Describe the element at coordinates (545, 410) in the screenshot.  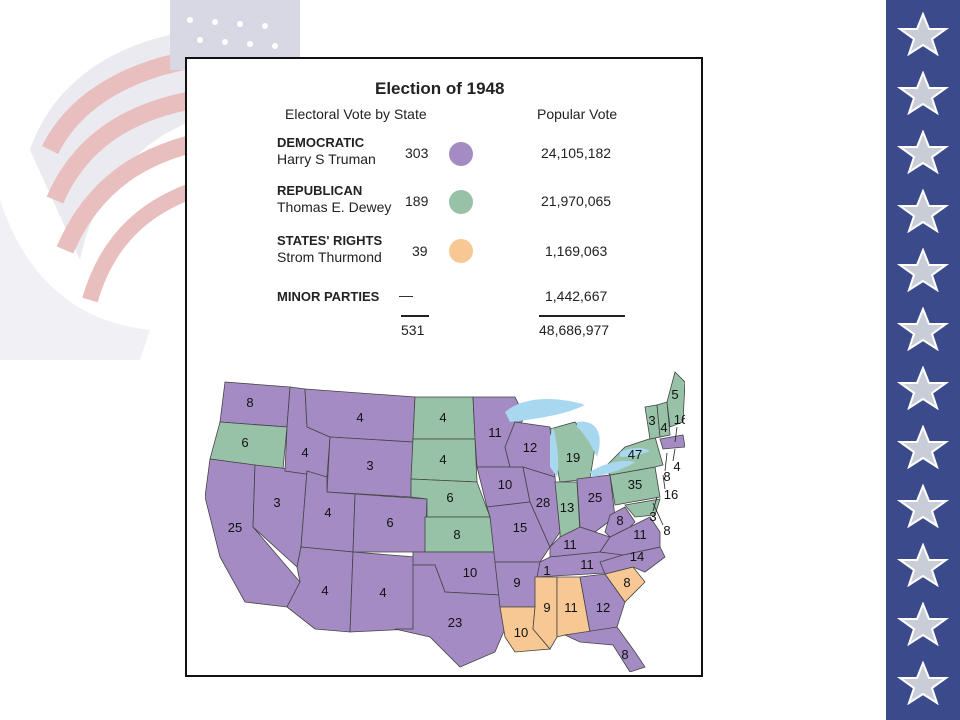
I see `lake-superior` at that location.